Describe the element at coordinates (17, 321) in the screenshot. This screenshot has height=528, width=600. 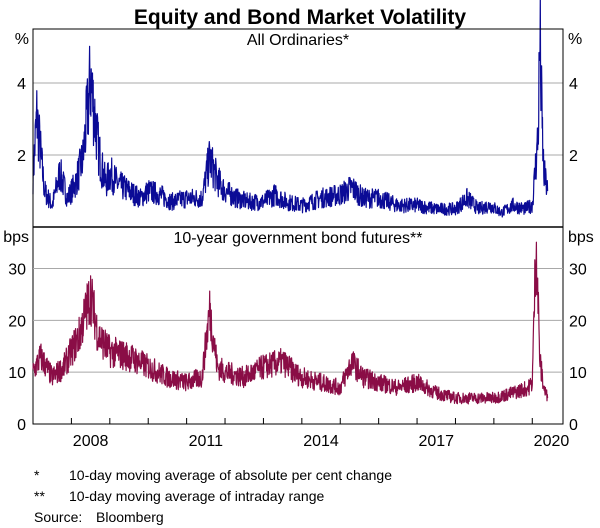
I see `bond-ytick-left: 20` at that location.